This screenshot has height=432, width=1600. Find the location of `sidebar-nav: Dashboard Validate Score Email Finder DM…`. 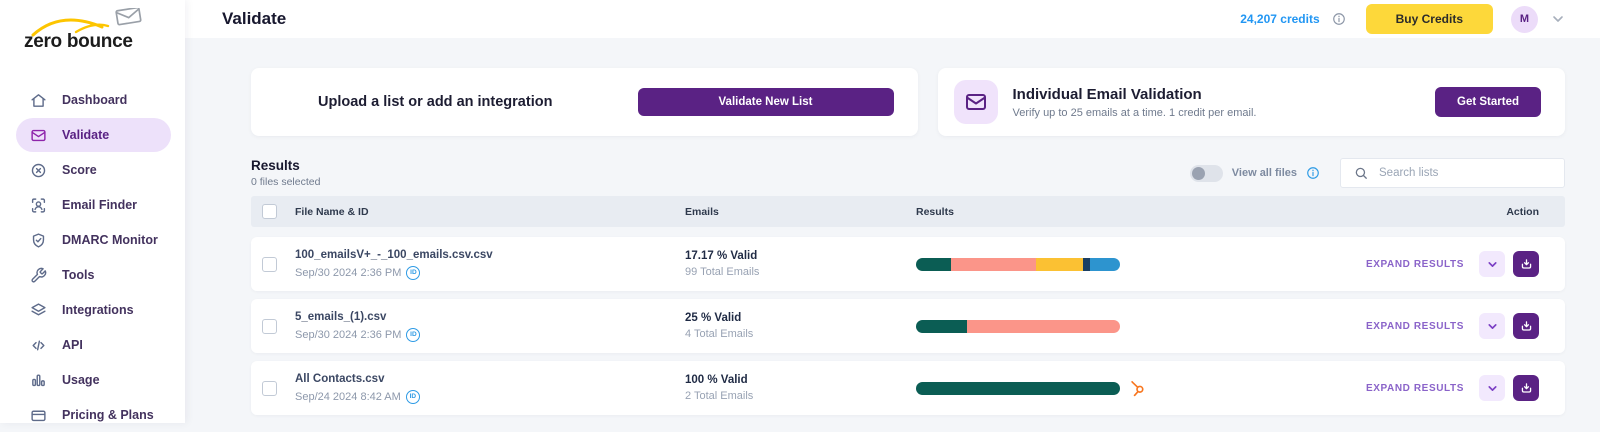

sidebar-nav: Dashboard Validate Score Email Finder DM… is located at coordinates (92, 257).